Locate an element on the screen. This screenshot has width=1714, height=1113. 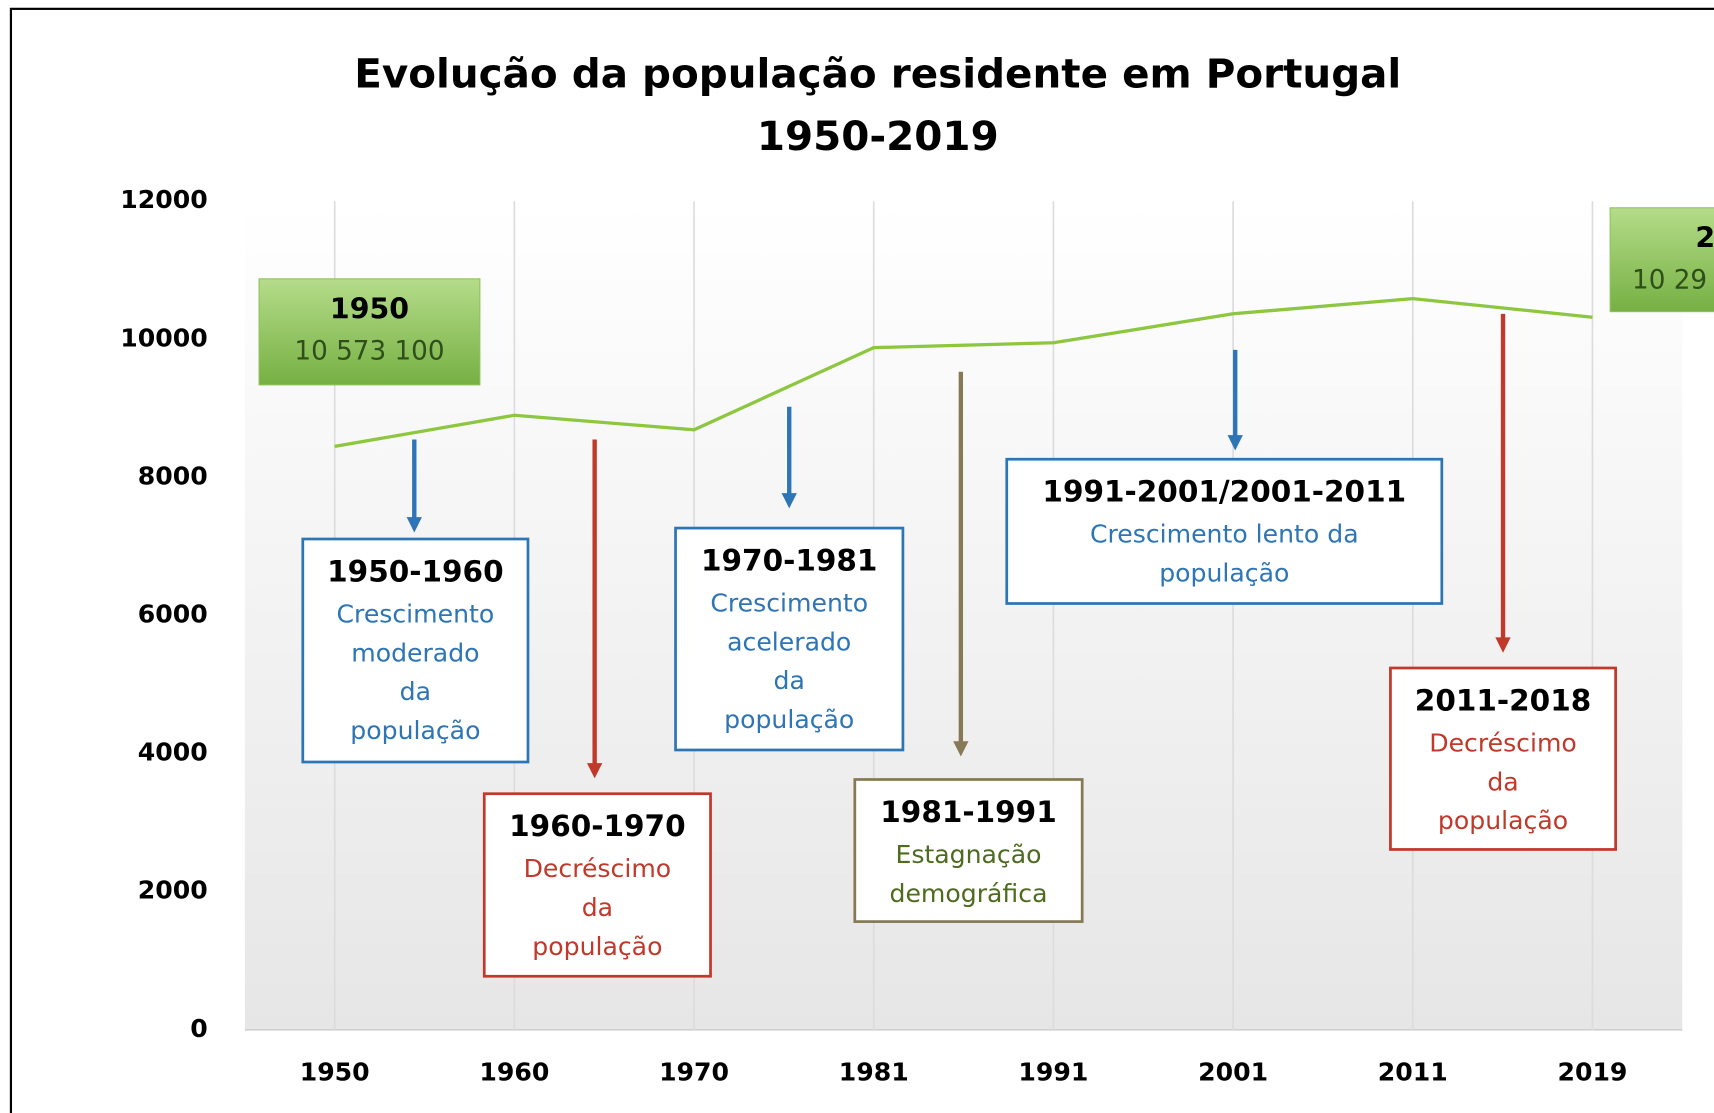
y-tick-label: 8000 is located at coordinates (173, 475).